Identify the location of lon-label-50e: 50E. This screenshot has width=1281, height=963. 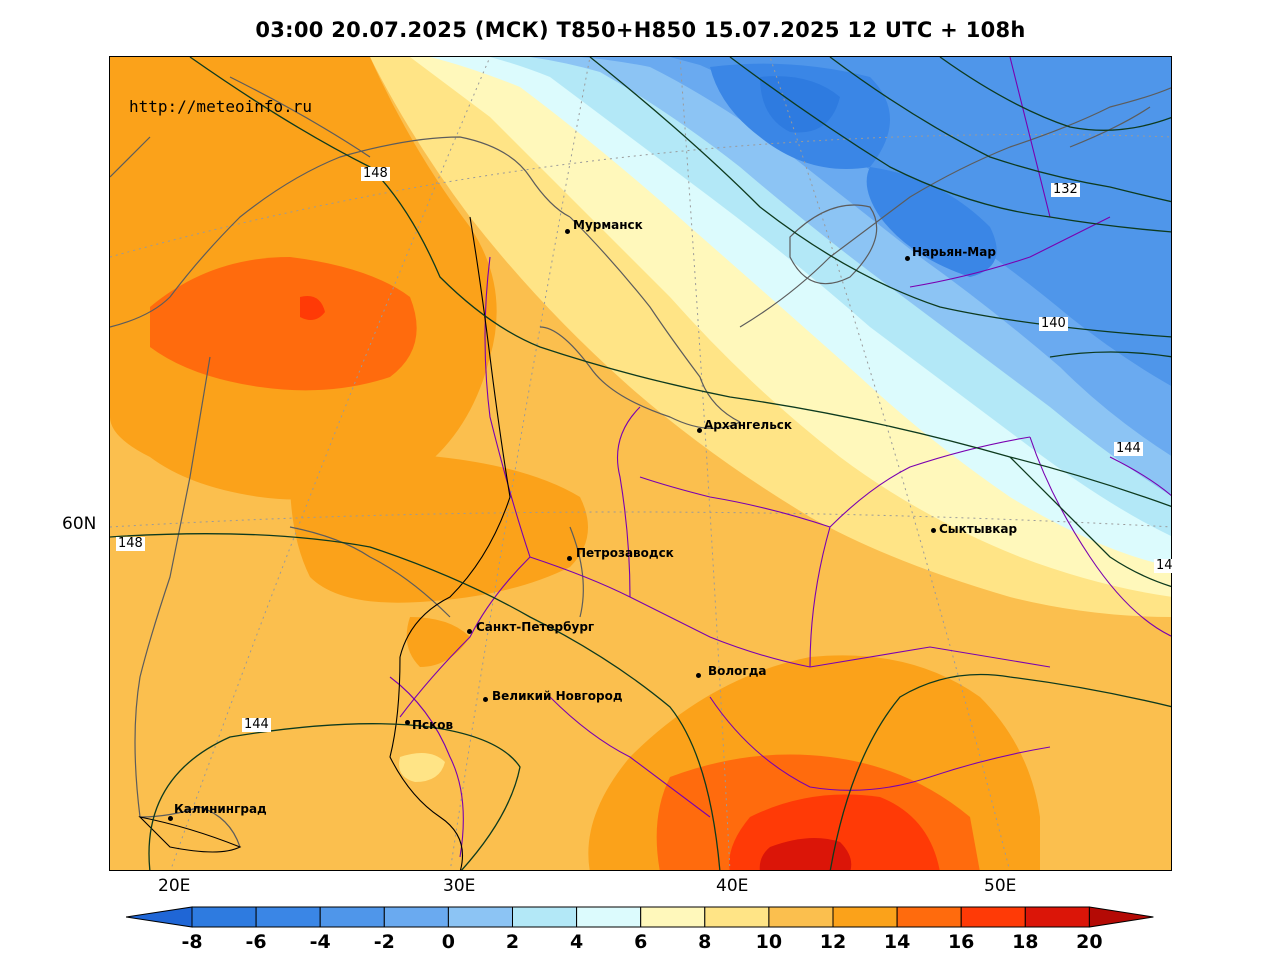
(1000, 886).